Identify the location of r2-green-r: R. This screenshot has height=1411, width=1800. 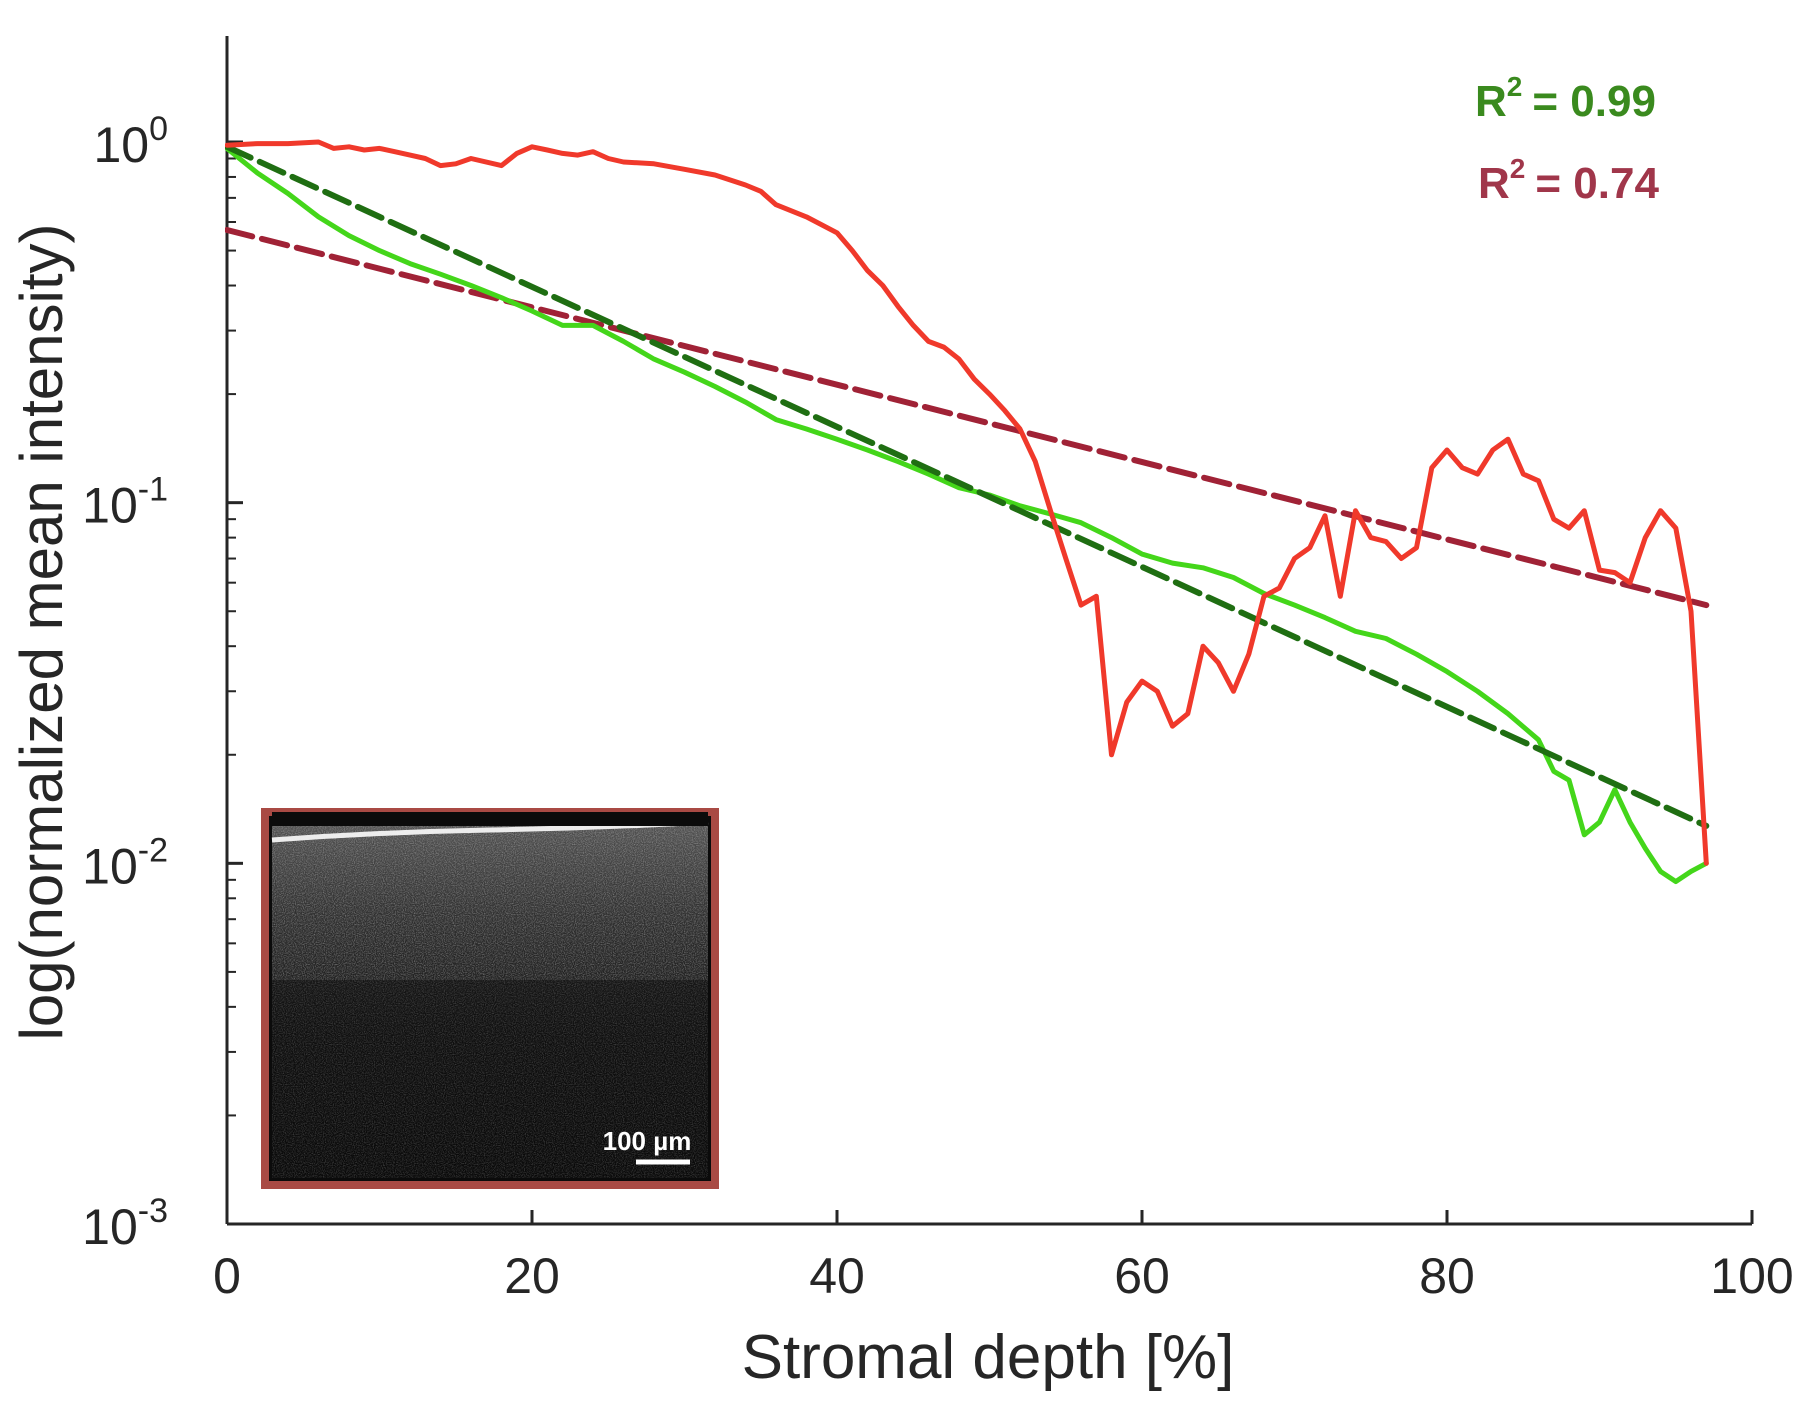
(1491, 101).